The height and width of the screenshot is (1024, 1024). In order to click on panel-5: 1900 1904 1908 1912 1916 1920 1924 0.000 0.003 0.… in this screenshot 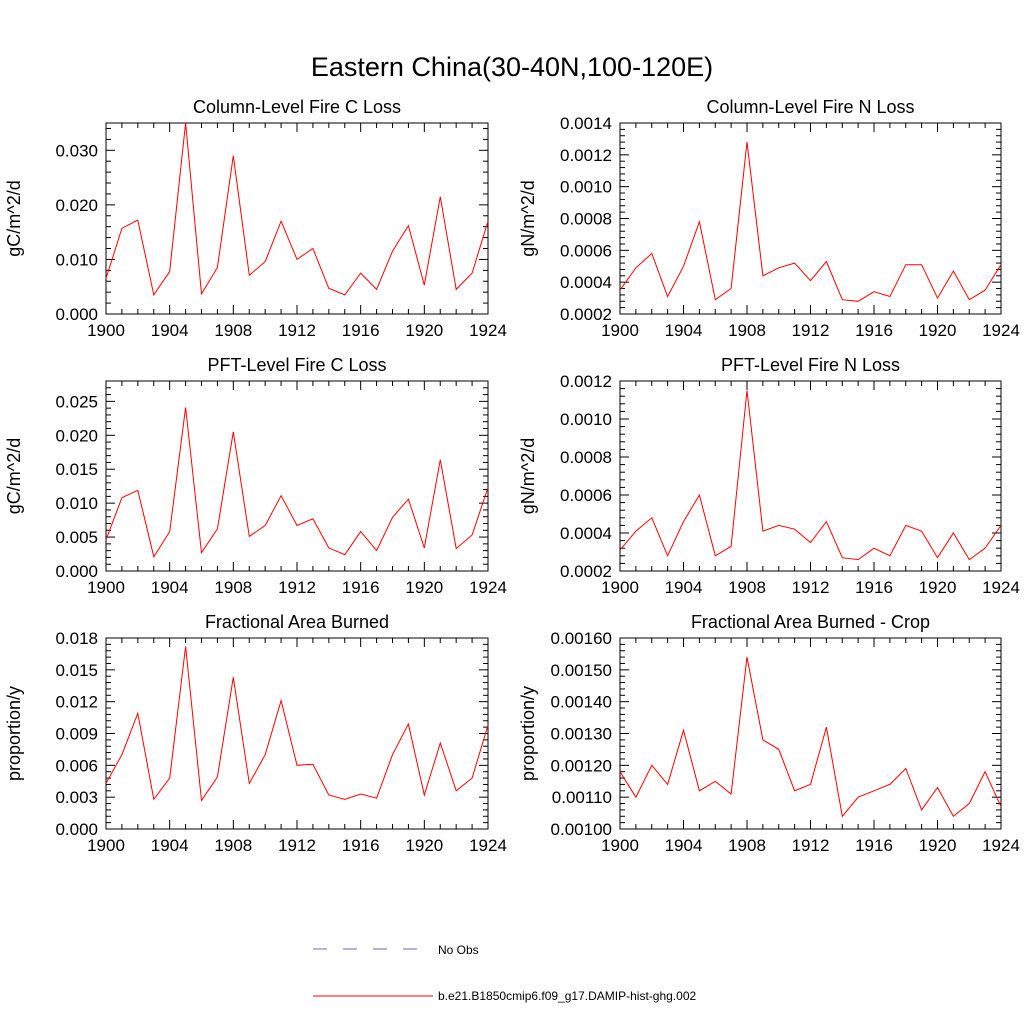, I will do `click(255, 733)`.